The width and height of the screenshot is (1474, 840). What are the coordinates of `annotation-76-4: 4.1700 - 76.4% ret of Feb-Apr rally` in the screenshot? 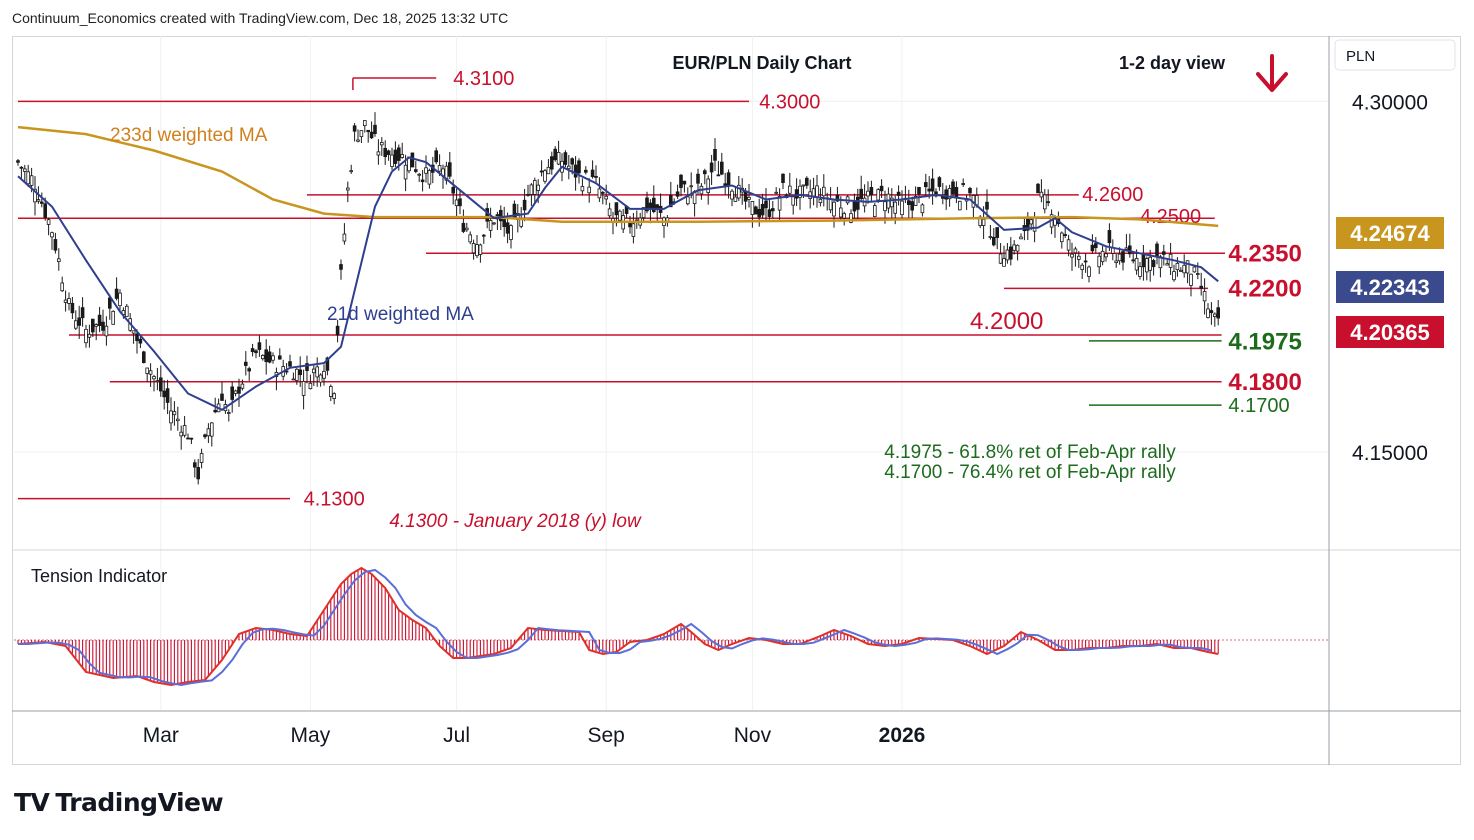 It's located at (1030, 472).